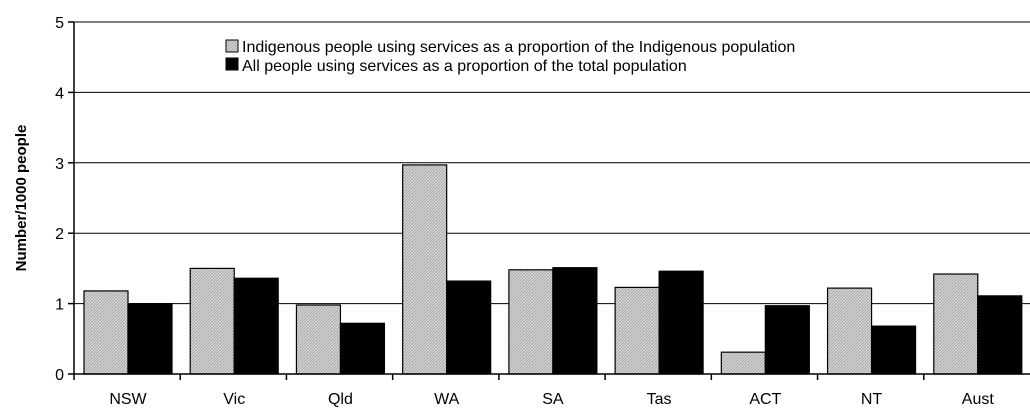 This screenshot has width=1030, height=412. What do you see at coordinates (318, 339) in the screenshot?
I see `bar-indigenous-qld` at bounding box center [318, 339].